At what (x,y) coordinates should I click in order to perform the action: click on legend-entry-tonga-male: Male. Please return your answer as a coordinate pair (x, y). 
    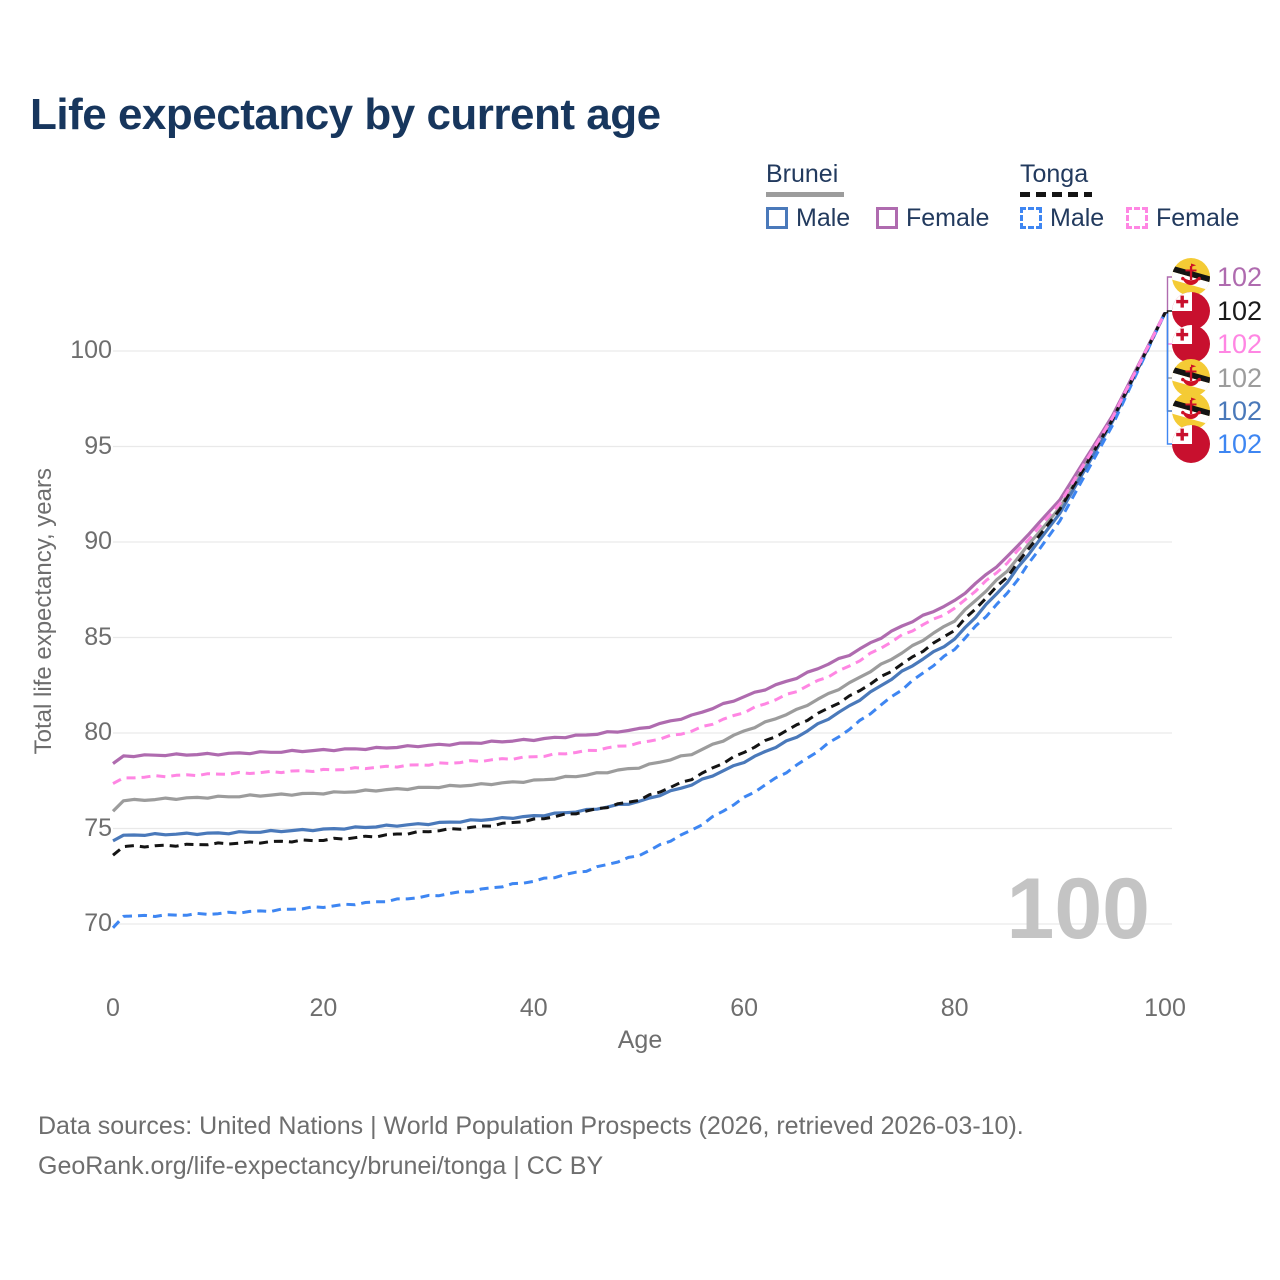
    Looking at the image, I should click on (1062, 218).